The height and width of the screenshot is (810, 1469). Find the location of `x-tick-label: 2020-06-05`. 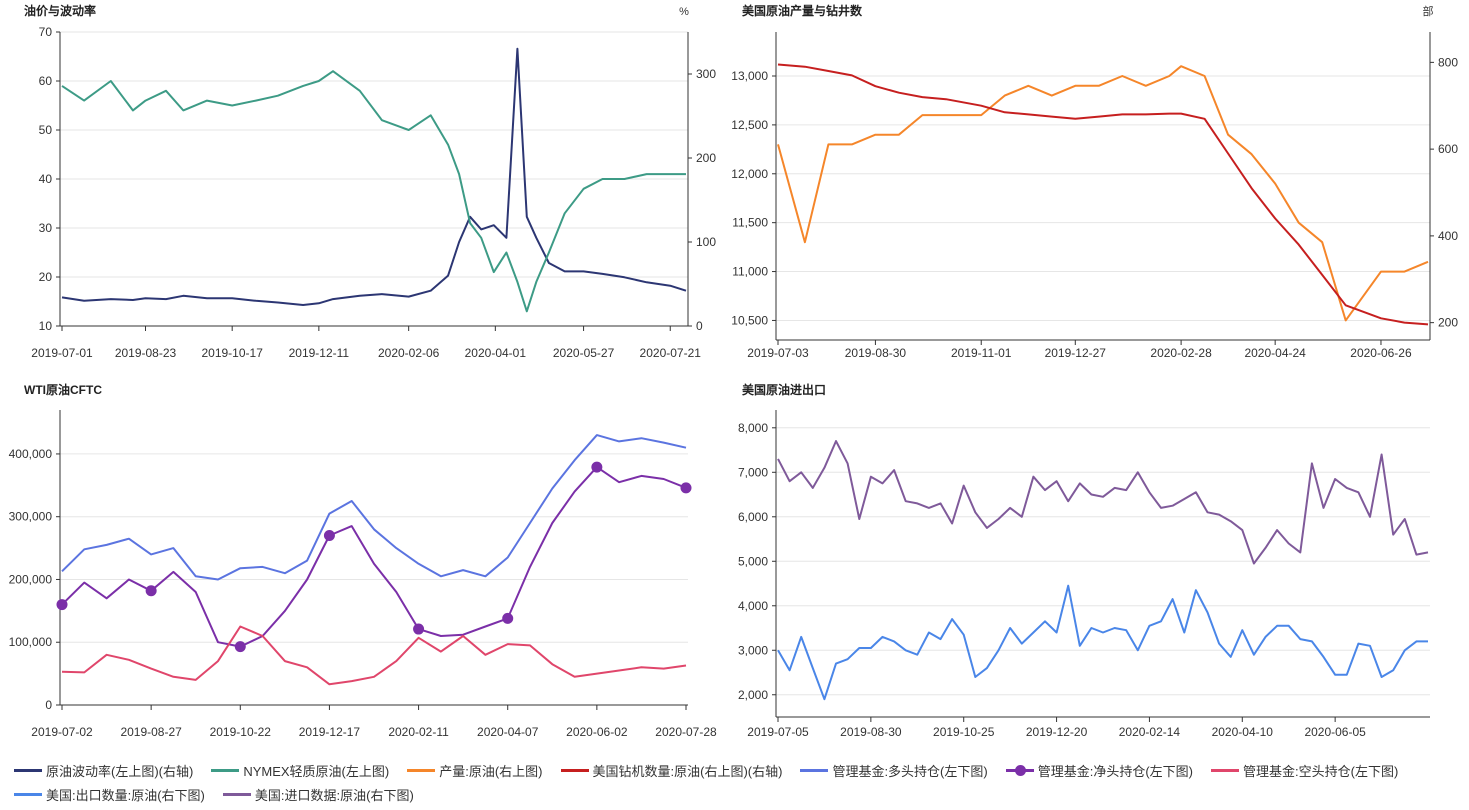

x-tick-label: 2020-06-05 is located at coordinates (1335, 732).